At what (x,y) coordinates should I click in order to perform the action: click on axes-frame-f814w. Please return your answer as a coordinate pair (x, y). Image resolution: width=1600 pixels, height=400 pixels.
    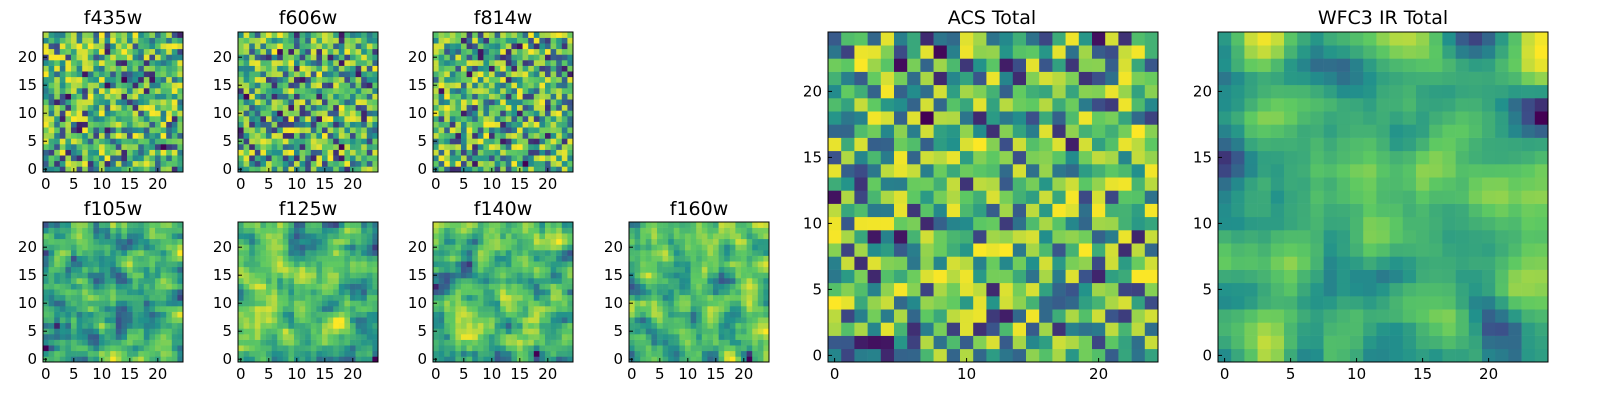
    Looking at the image, I should click on (503, 102).